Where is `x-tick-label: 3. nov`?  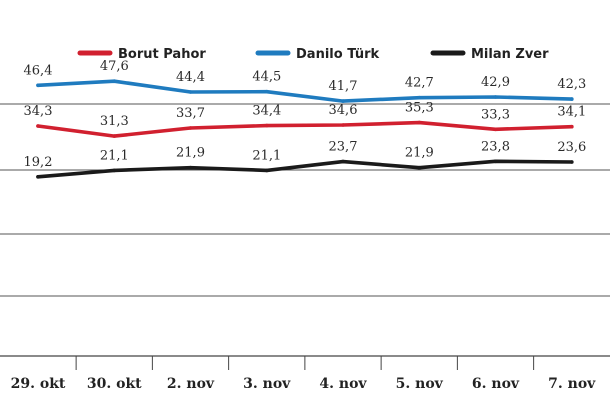
x-tick-label: 3. nov is located at coordinates (267, 384).